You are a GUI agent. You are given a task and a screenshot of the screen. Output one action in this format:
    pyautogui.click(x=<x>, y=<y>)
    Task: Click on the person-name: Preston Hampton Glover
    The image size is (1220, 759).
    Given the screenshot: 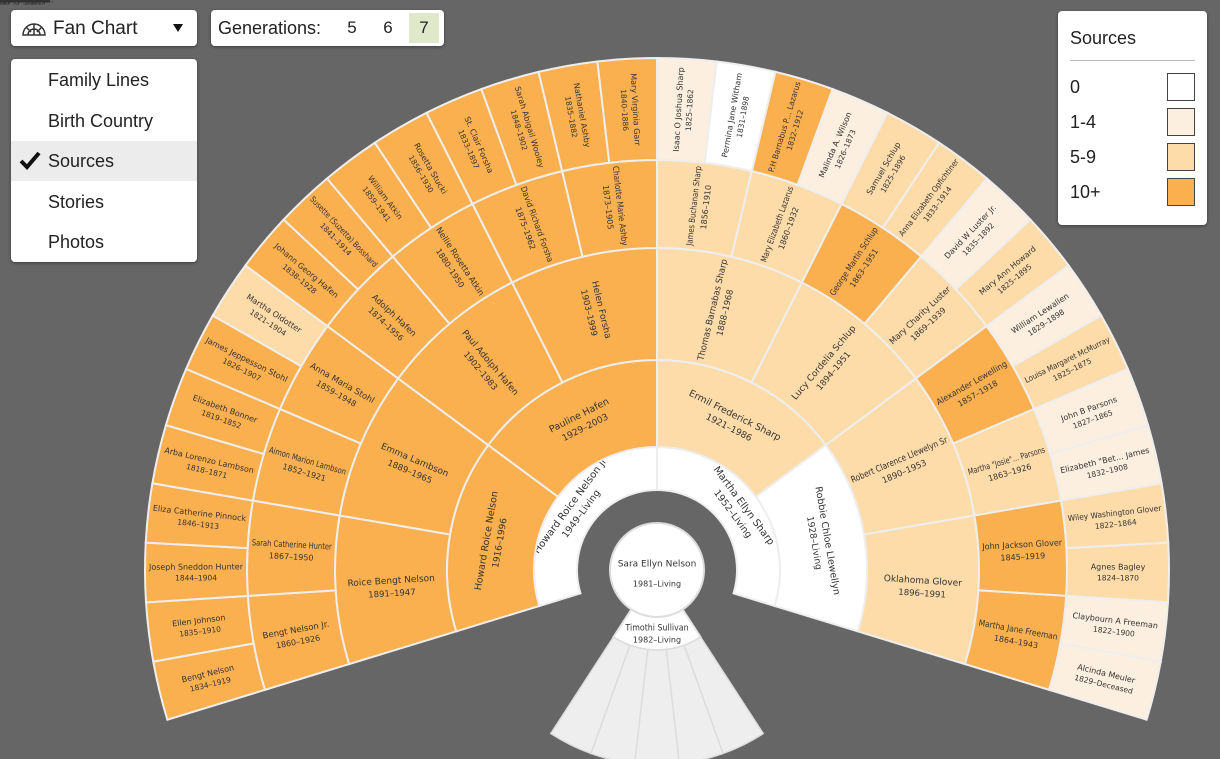 What is the action you would take?
    pyautogui.click(x=26, y=3)
    